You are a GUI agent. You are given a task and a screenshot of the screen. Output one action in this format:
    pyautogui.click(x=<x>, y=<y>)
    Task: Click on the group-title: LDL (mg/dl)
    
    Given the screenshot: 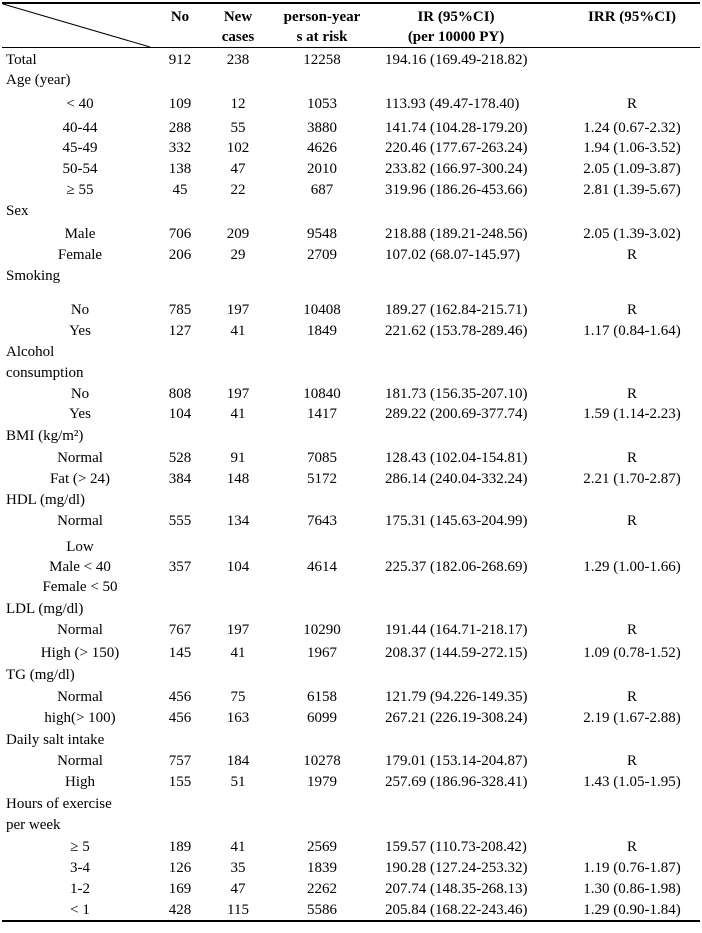 What is the action you would take?
    pyautogui.click(x=45, y=609)
    